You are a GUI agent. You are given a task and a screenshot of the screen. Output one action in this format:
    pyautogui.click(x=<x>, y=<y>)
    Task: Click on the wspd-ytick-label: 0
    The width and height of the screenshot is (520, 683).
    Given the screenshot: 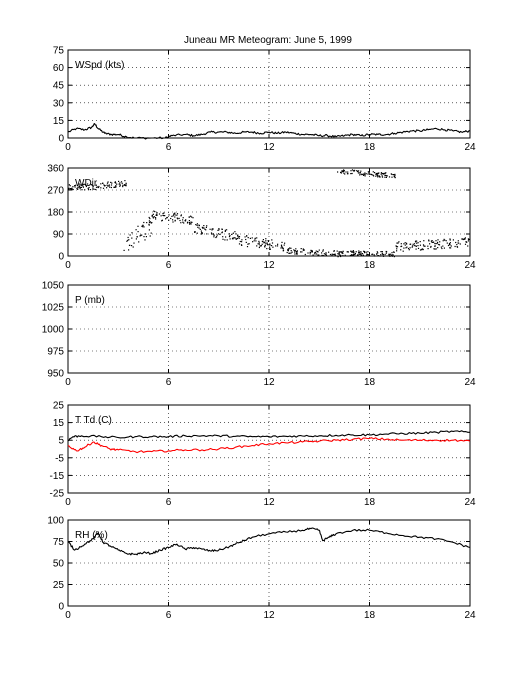 What is the action you would take?
    pyautogui.click(x=61, y=139)
    